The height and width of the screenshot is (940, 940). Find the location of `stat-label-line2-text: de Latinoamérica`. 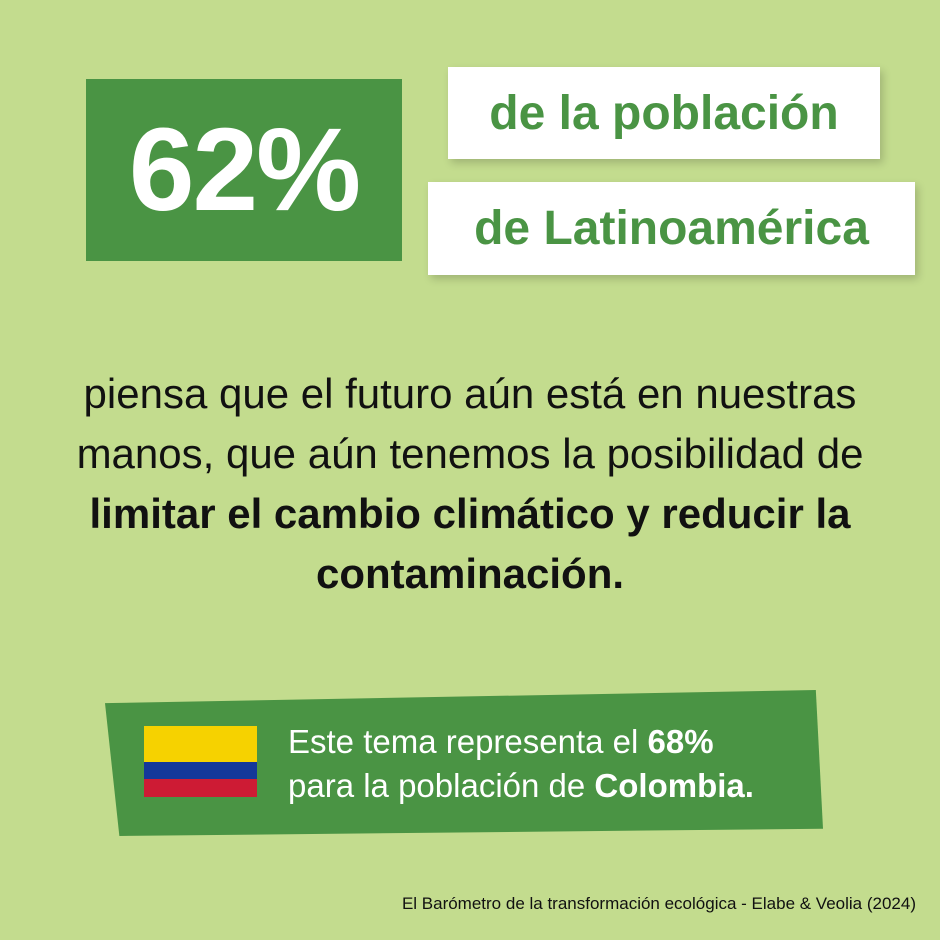

stat-label-line2-text: de Latinoamérica is located at coordinates (671, 228).